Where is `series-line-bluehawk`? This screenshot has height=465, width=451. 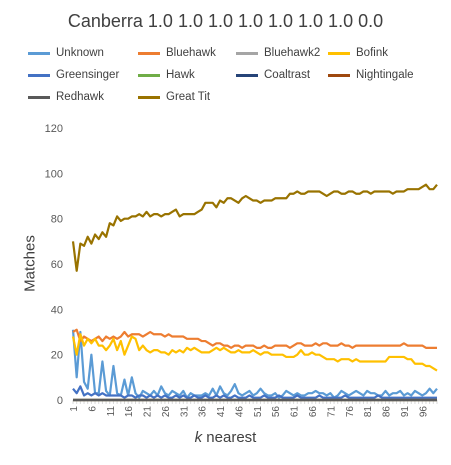
series-line-bluehawk is located at coordinates (254, 338).